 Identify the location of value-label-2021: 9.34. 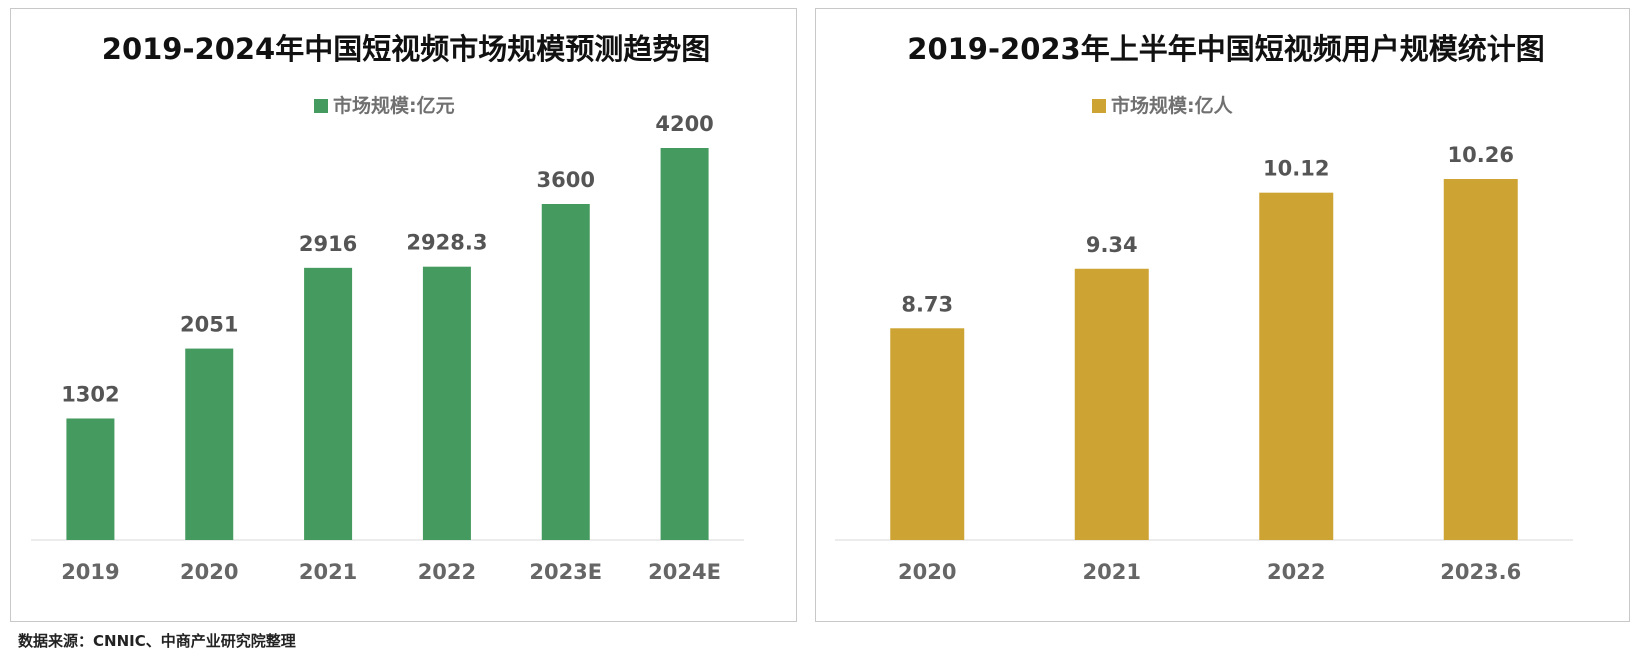
(1112, 245).